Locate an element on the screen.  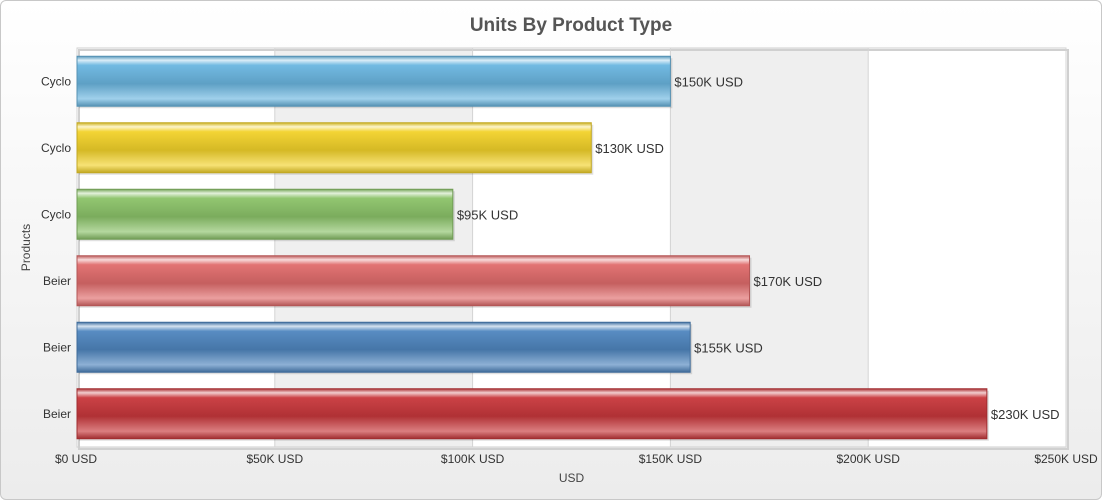
x-axis-title: USD is located at coordinates (572, 478).